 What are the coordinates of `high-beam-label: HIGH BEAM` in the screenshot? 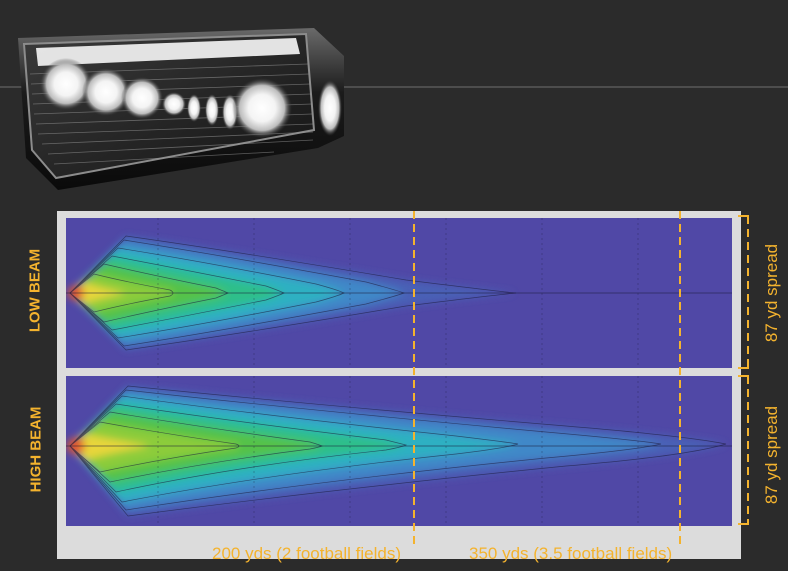 It's located at (36, 449).